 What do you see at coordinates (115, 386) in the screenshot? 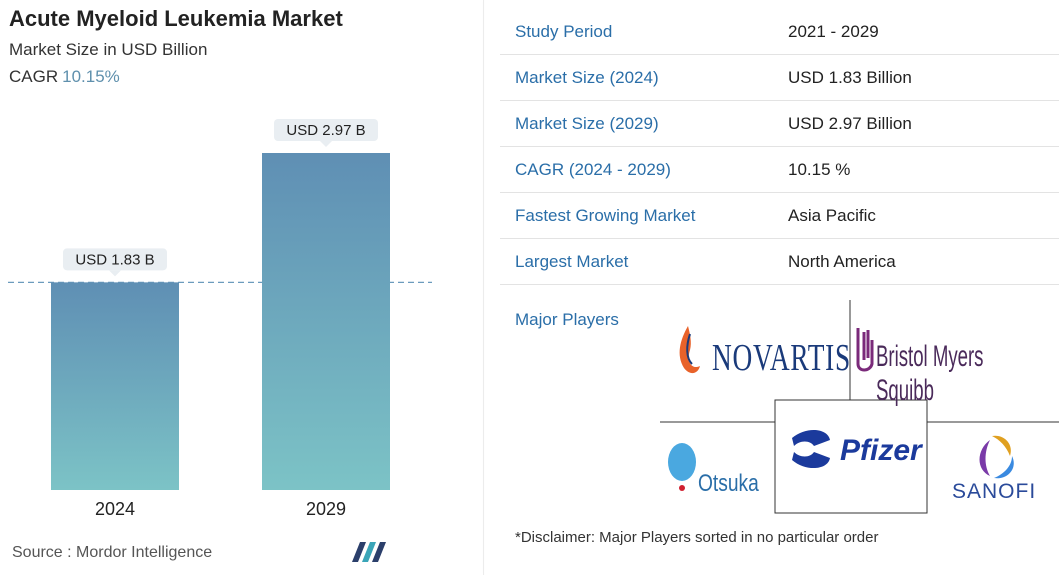
I see `bar-2024` at bounding box center [115, 386].